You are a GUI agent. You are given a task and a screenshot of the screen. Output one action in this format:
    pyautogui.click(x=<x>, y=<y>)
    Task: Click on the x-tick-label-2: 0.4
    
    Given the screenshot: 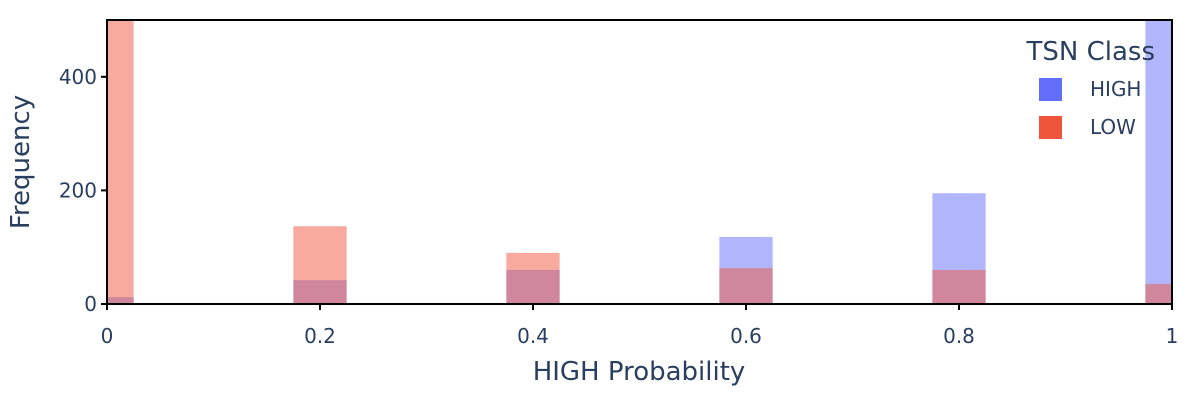 What is the action you would take?
    pyautogui.click(x=533, y=336)
    